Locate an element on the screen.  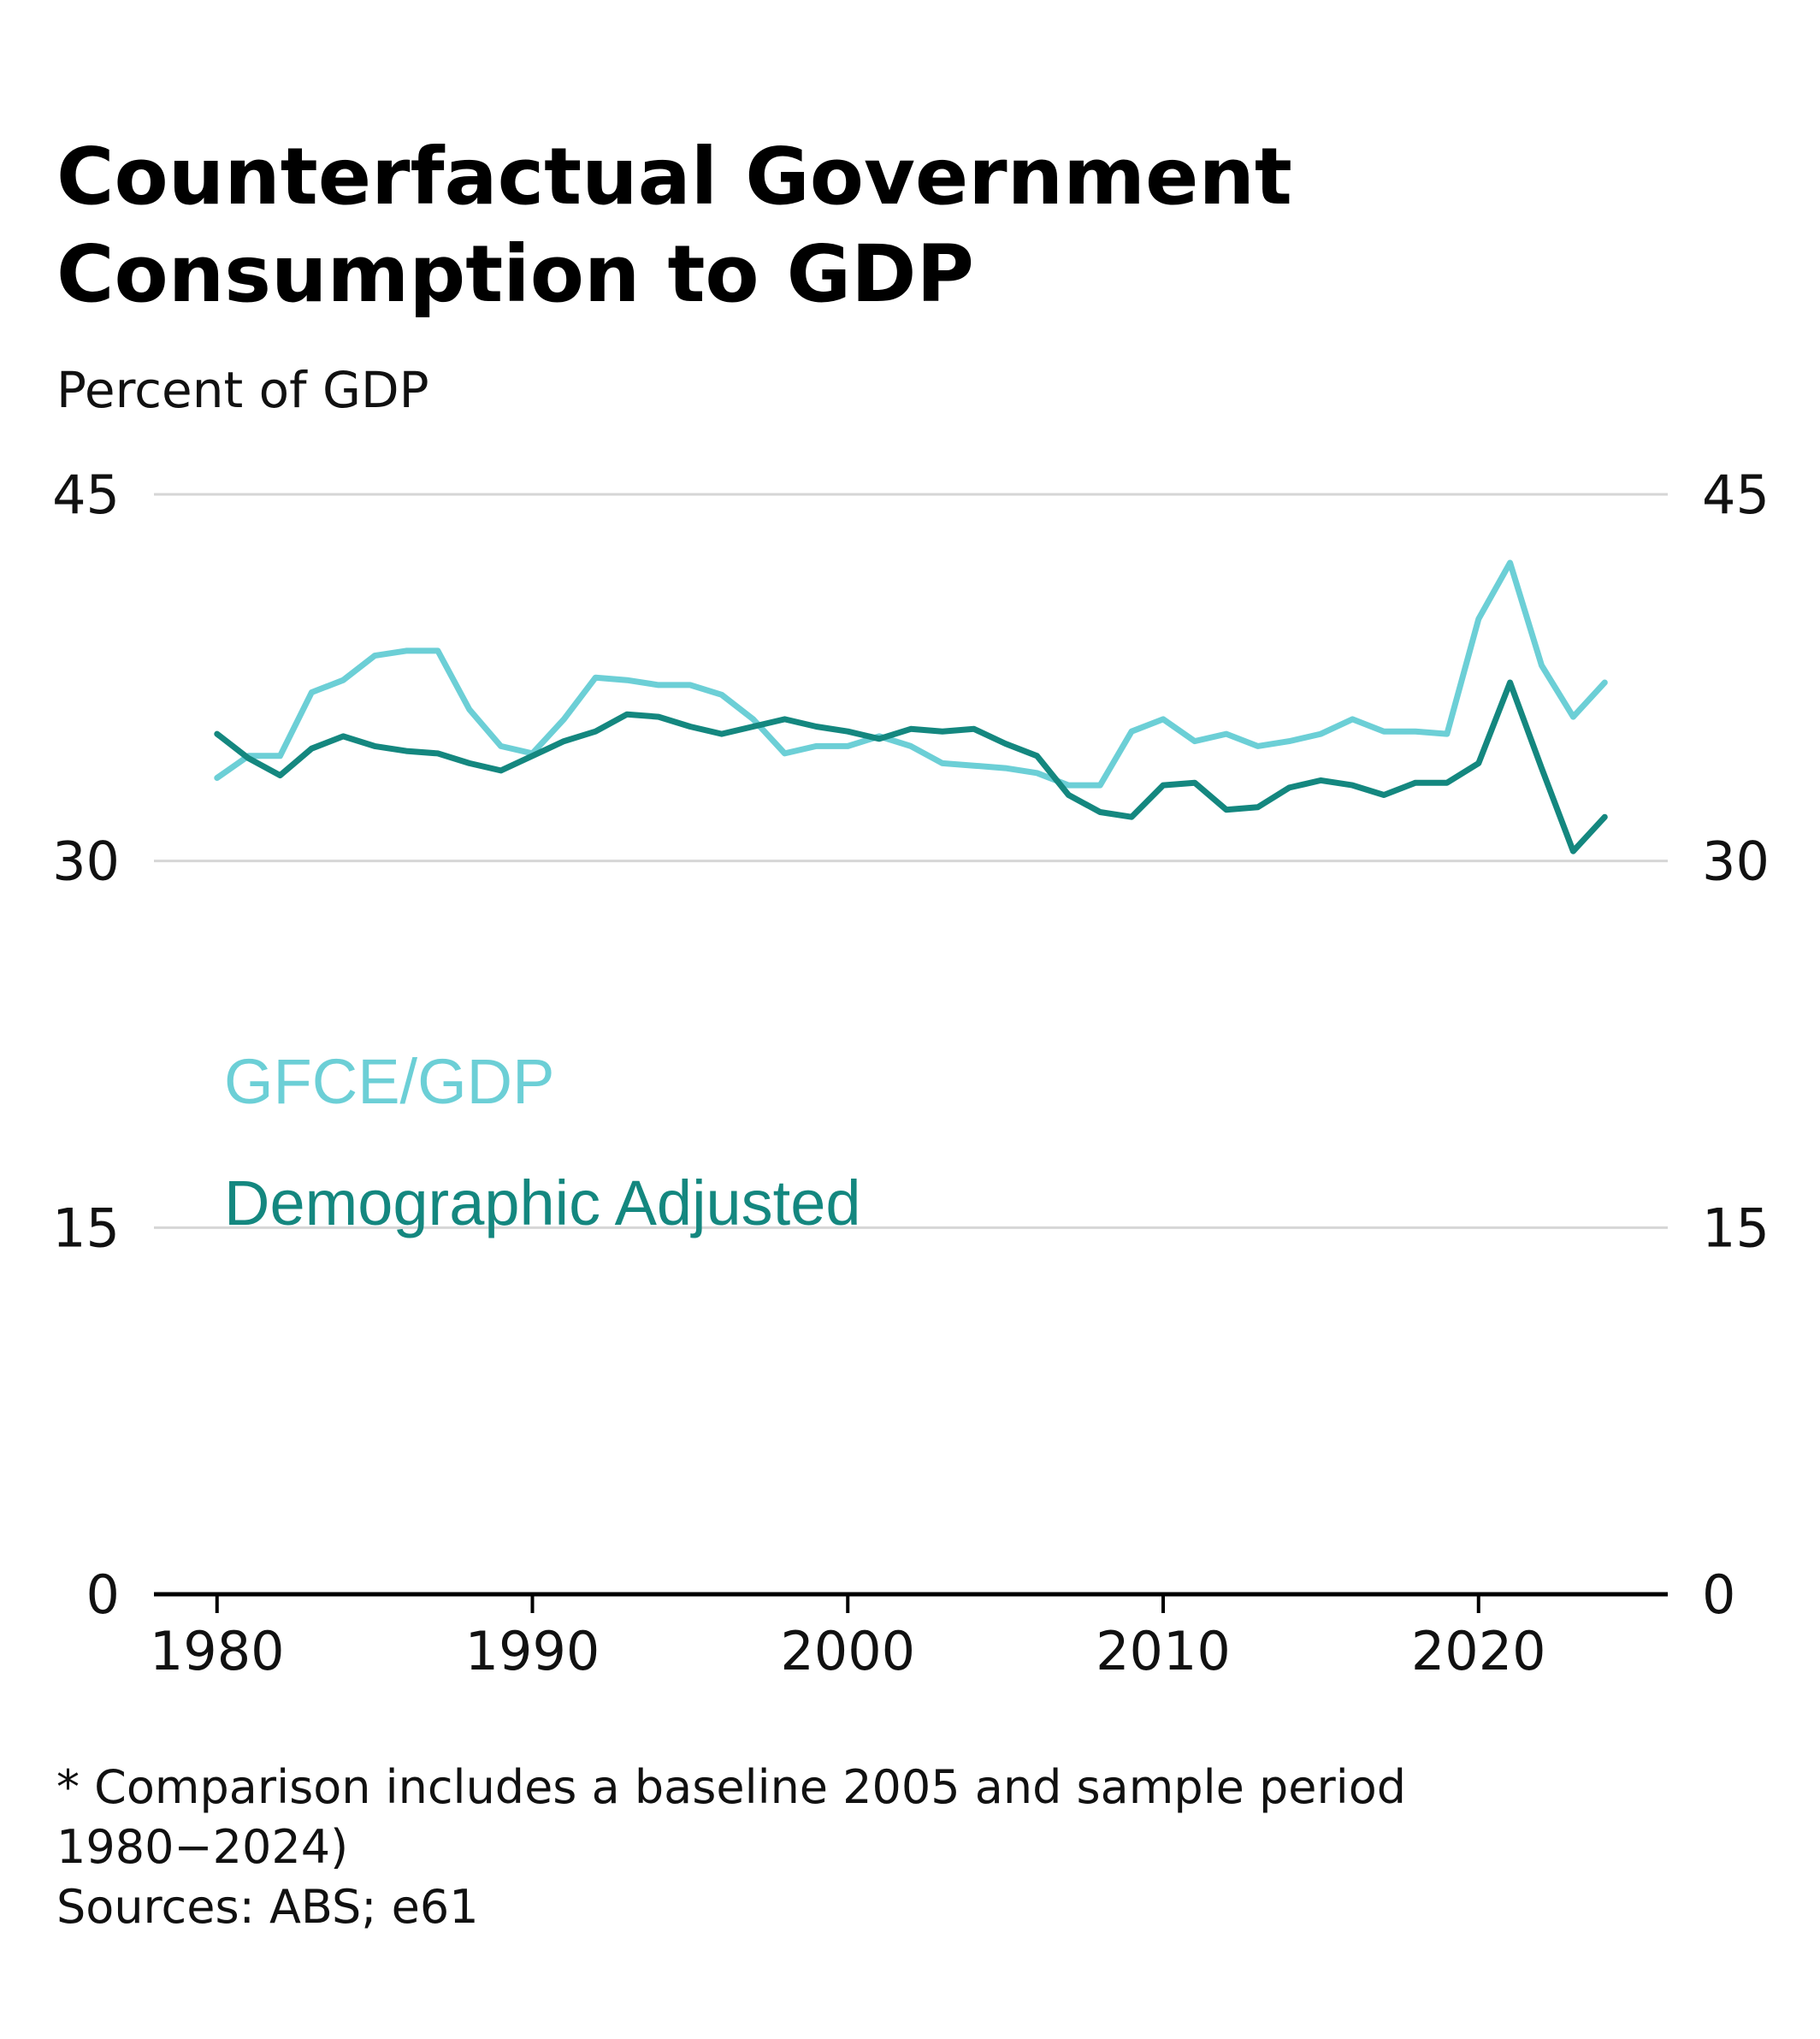
footnote-line-2: 1980−2024) is located at coordinates (202, 1847).